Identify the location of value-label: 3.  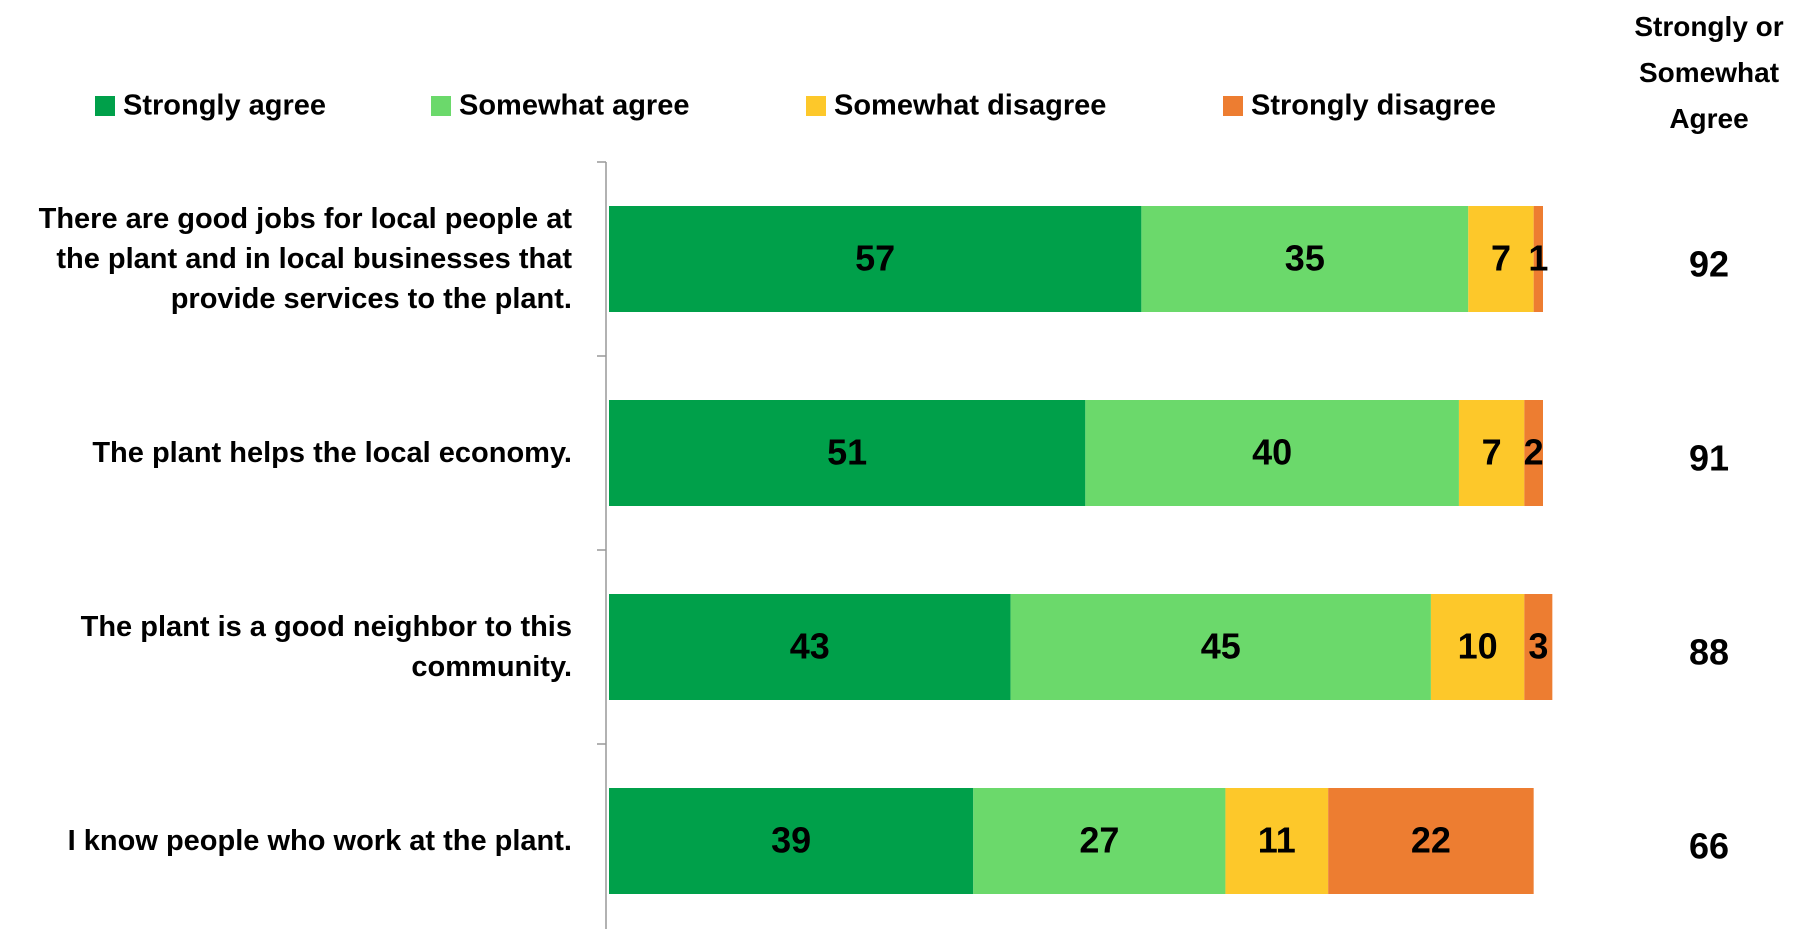
(1538, 646).